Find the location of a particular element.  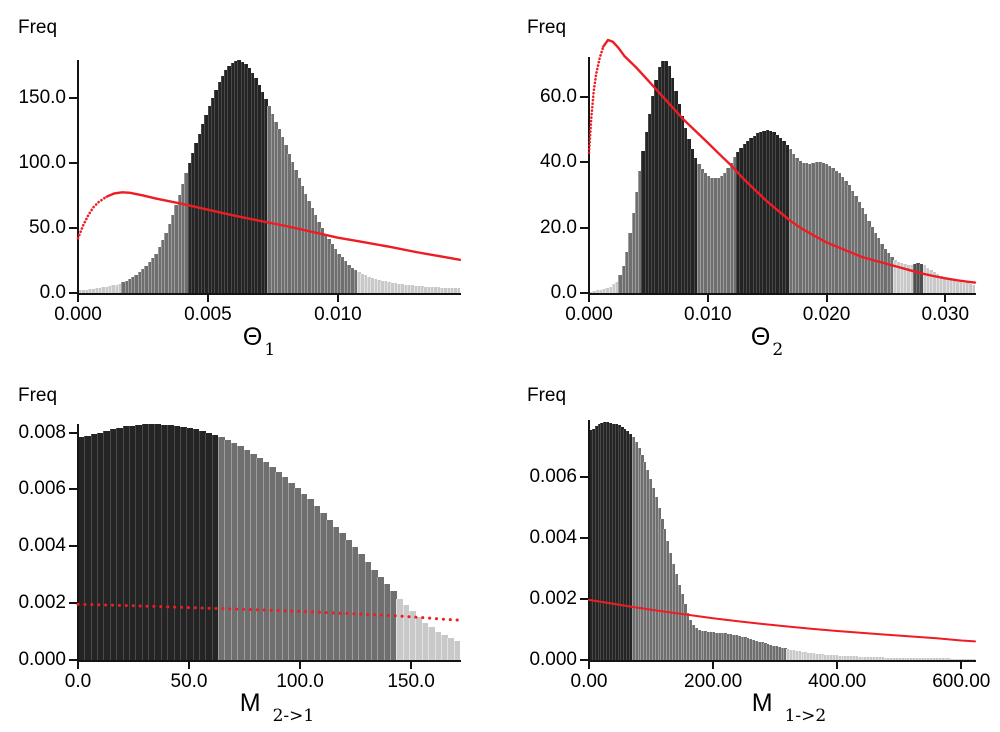

y-tick-label: 100.0 is located at coordinates (42, 162).